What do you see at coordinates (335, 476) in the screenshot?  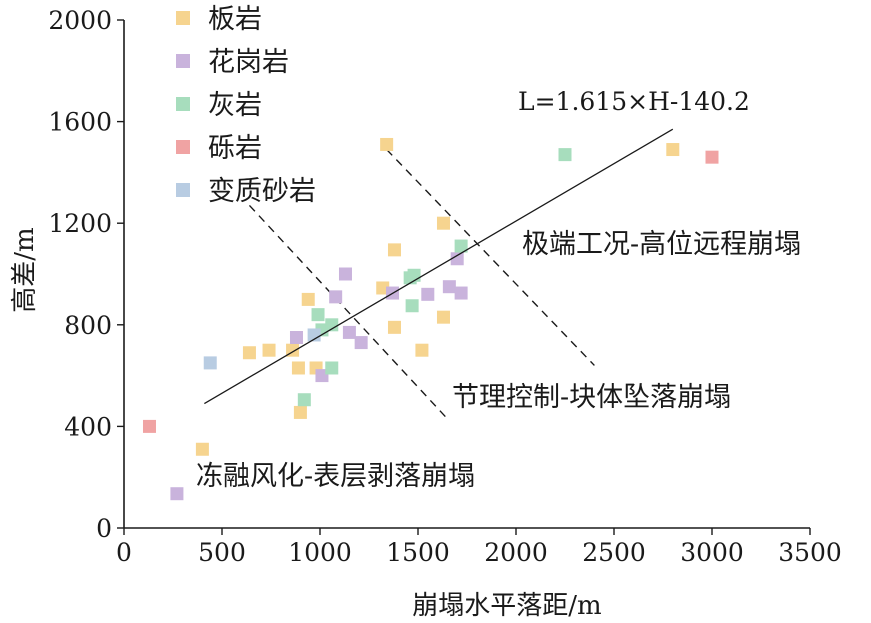 I see `annotation-freeze: 冻融风化-表层剥落崩塌` at bounding box center [335, 476].